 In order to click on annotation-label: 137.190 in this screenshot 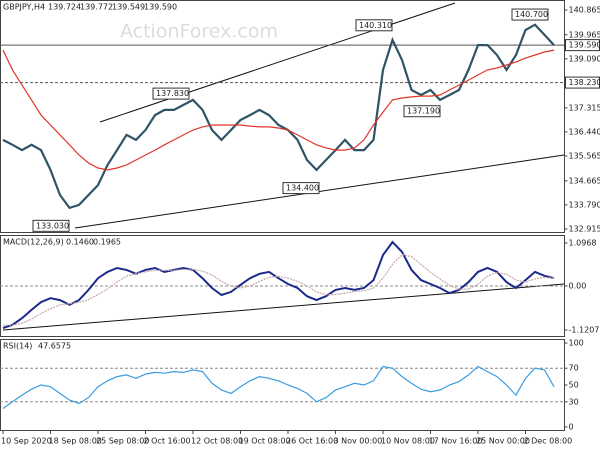, I will do `click(423, 111)`.